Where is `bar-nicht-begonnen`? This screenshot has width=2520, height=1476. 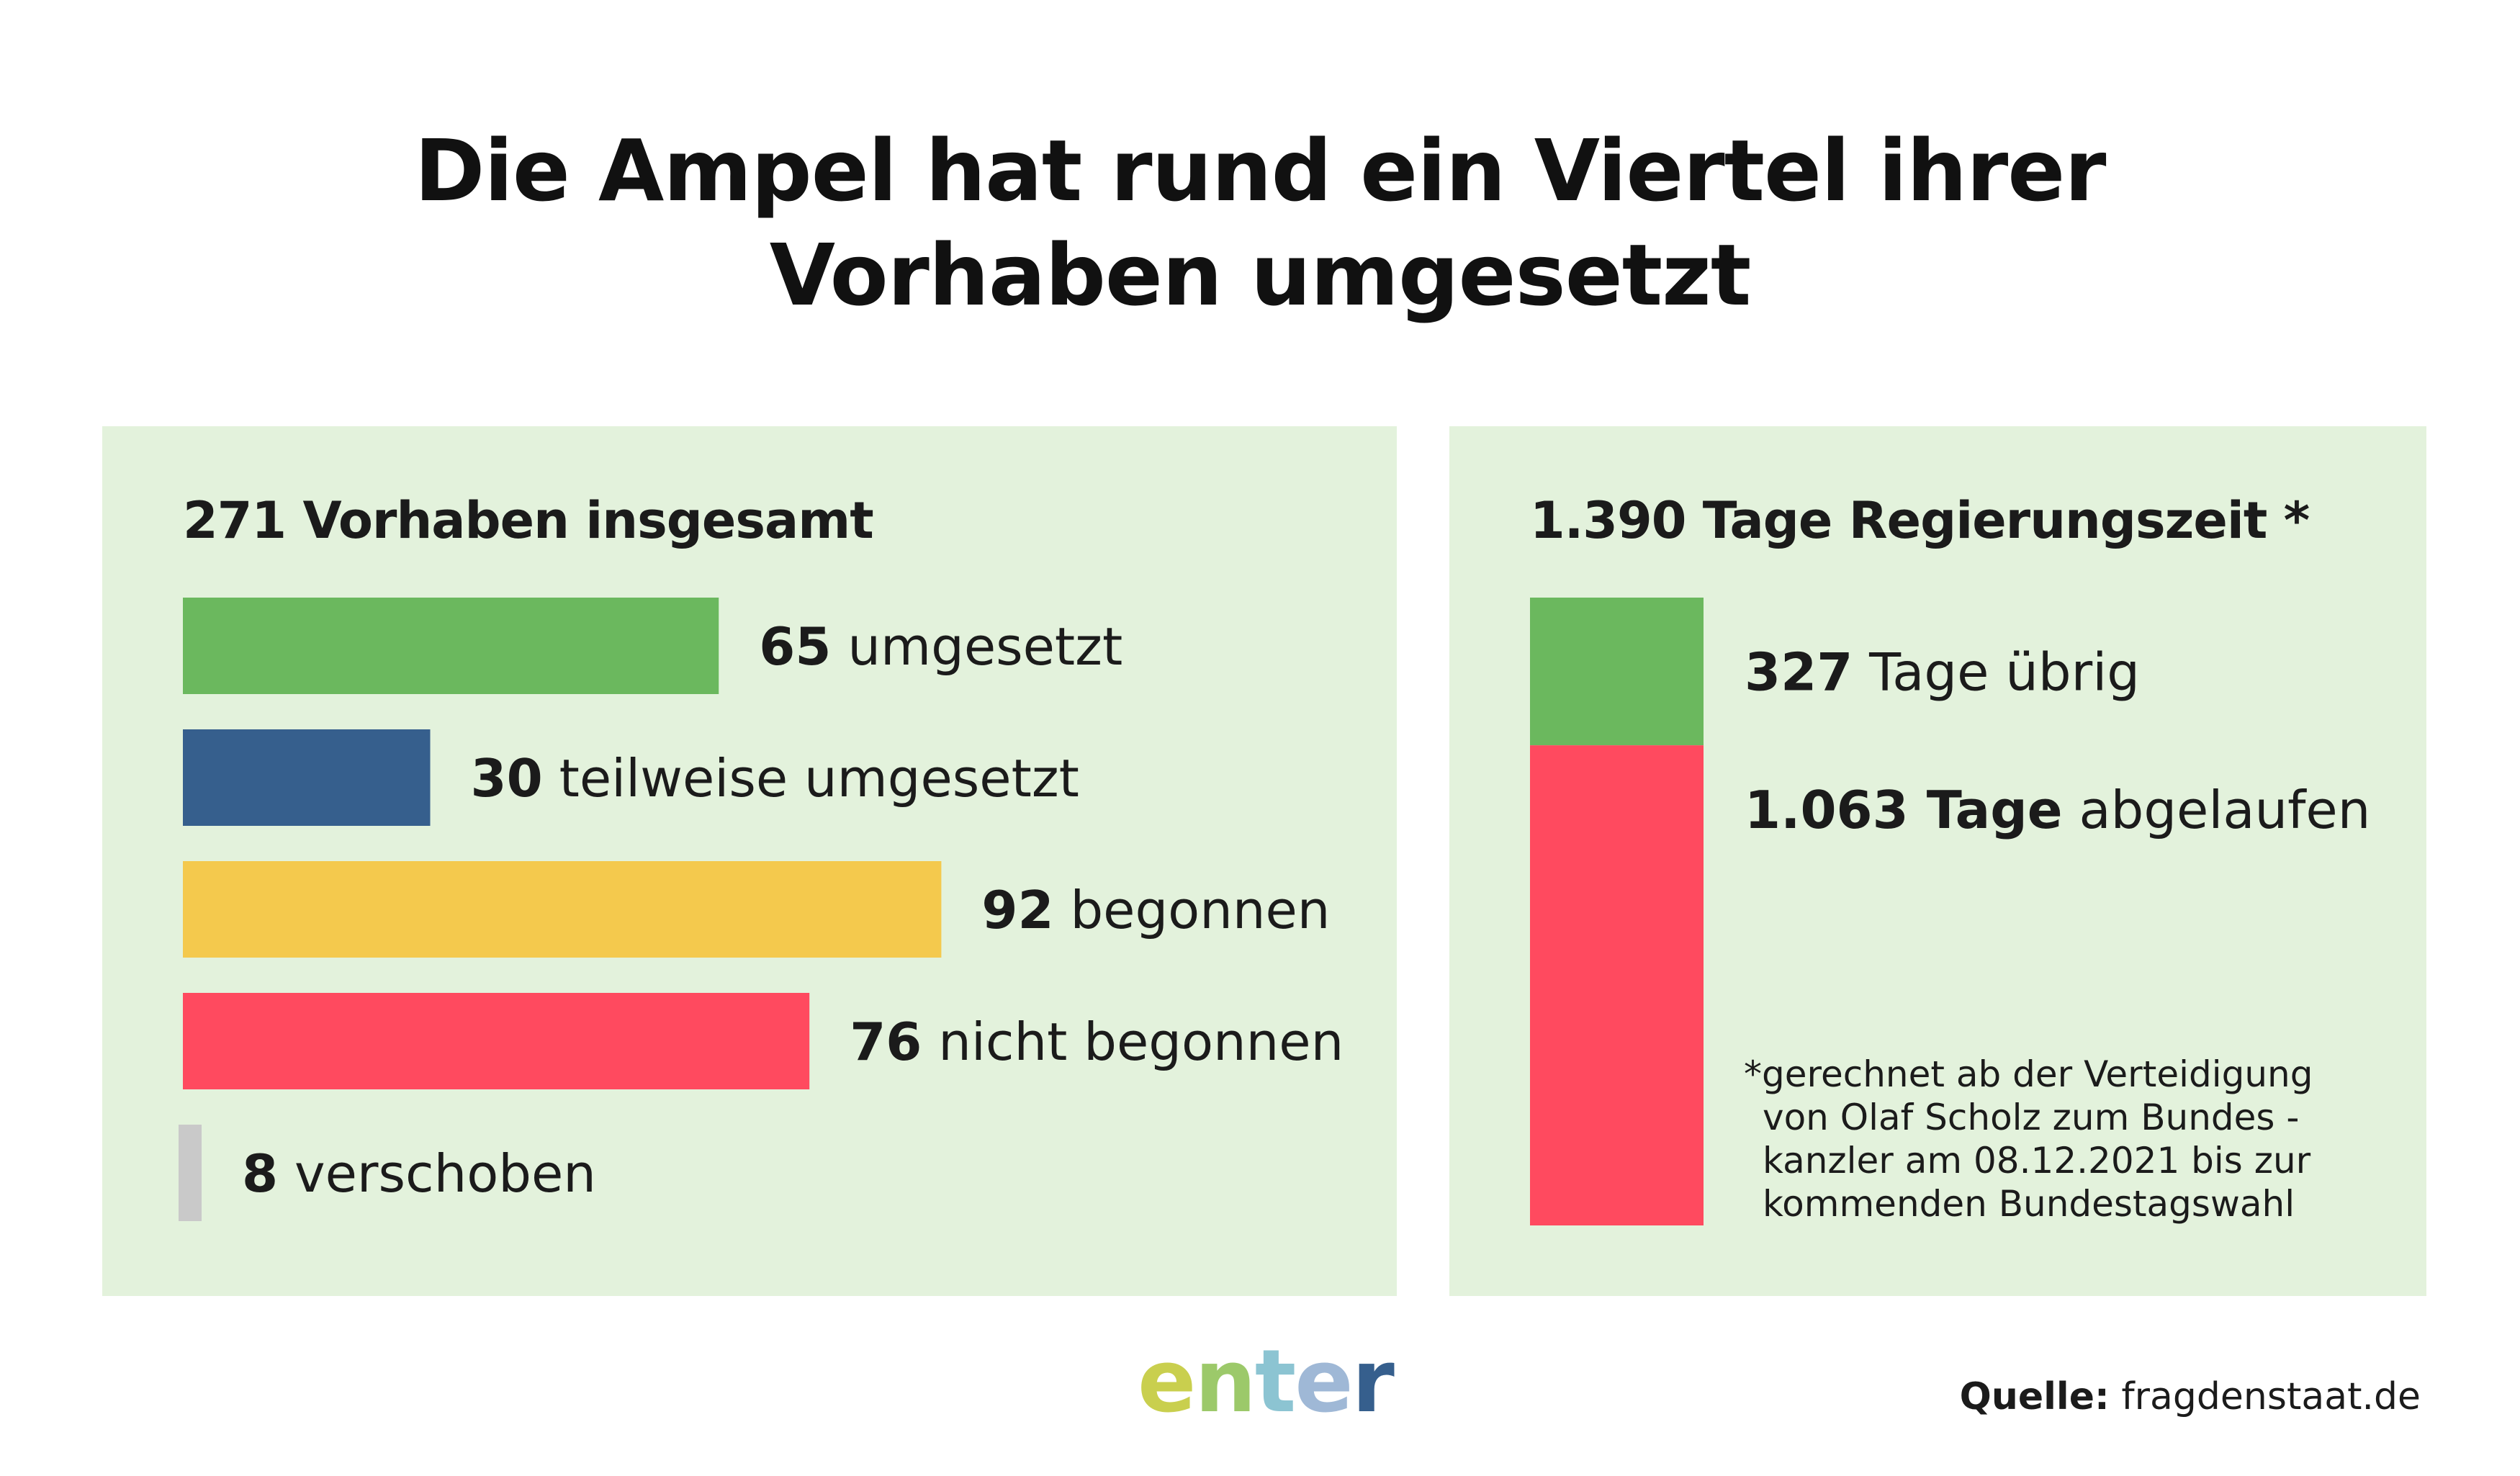
bar-nicht-begonnen is located at coordinates (496, 1041).